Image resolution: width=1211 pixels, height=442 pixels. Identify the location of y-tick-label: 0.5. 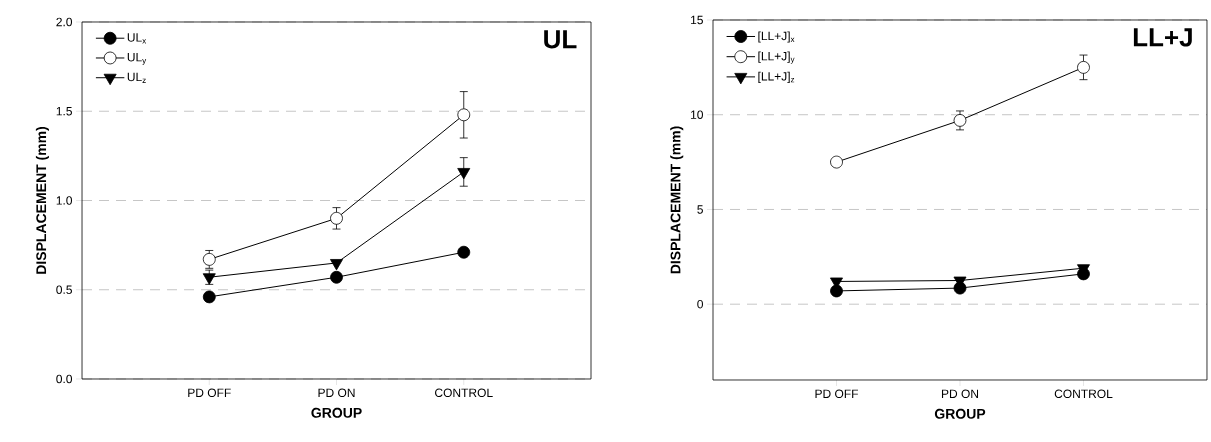
(64, 289).